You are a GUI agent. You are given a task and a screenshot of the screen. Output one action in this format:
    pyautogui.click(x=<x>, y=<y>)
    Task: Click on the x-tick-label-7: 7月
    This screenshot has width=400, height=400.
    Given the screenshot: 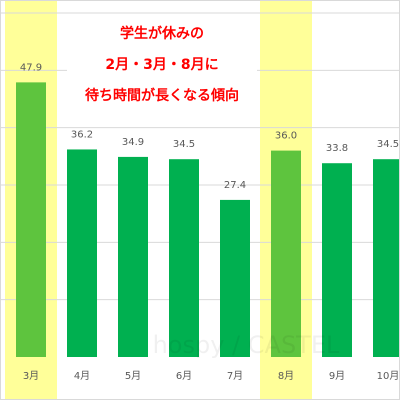 What is the action you would take?
    pyautogui.click(x=235, y=376)
    